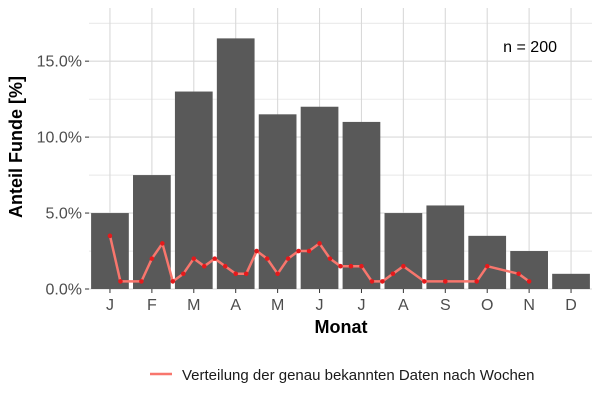 Image resolution: width=600 pixels, height=400 pixels. I want to click on y-tick-label: 0.0%, so click(64, 290).